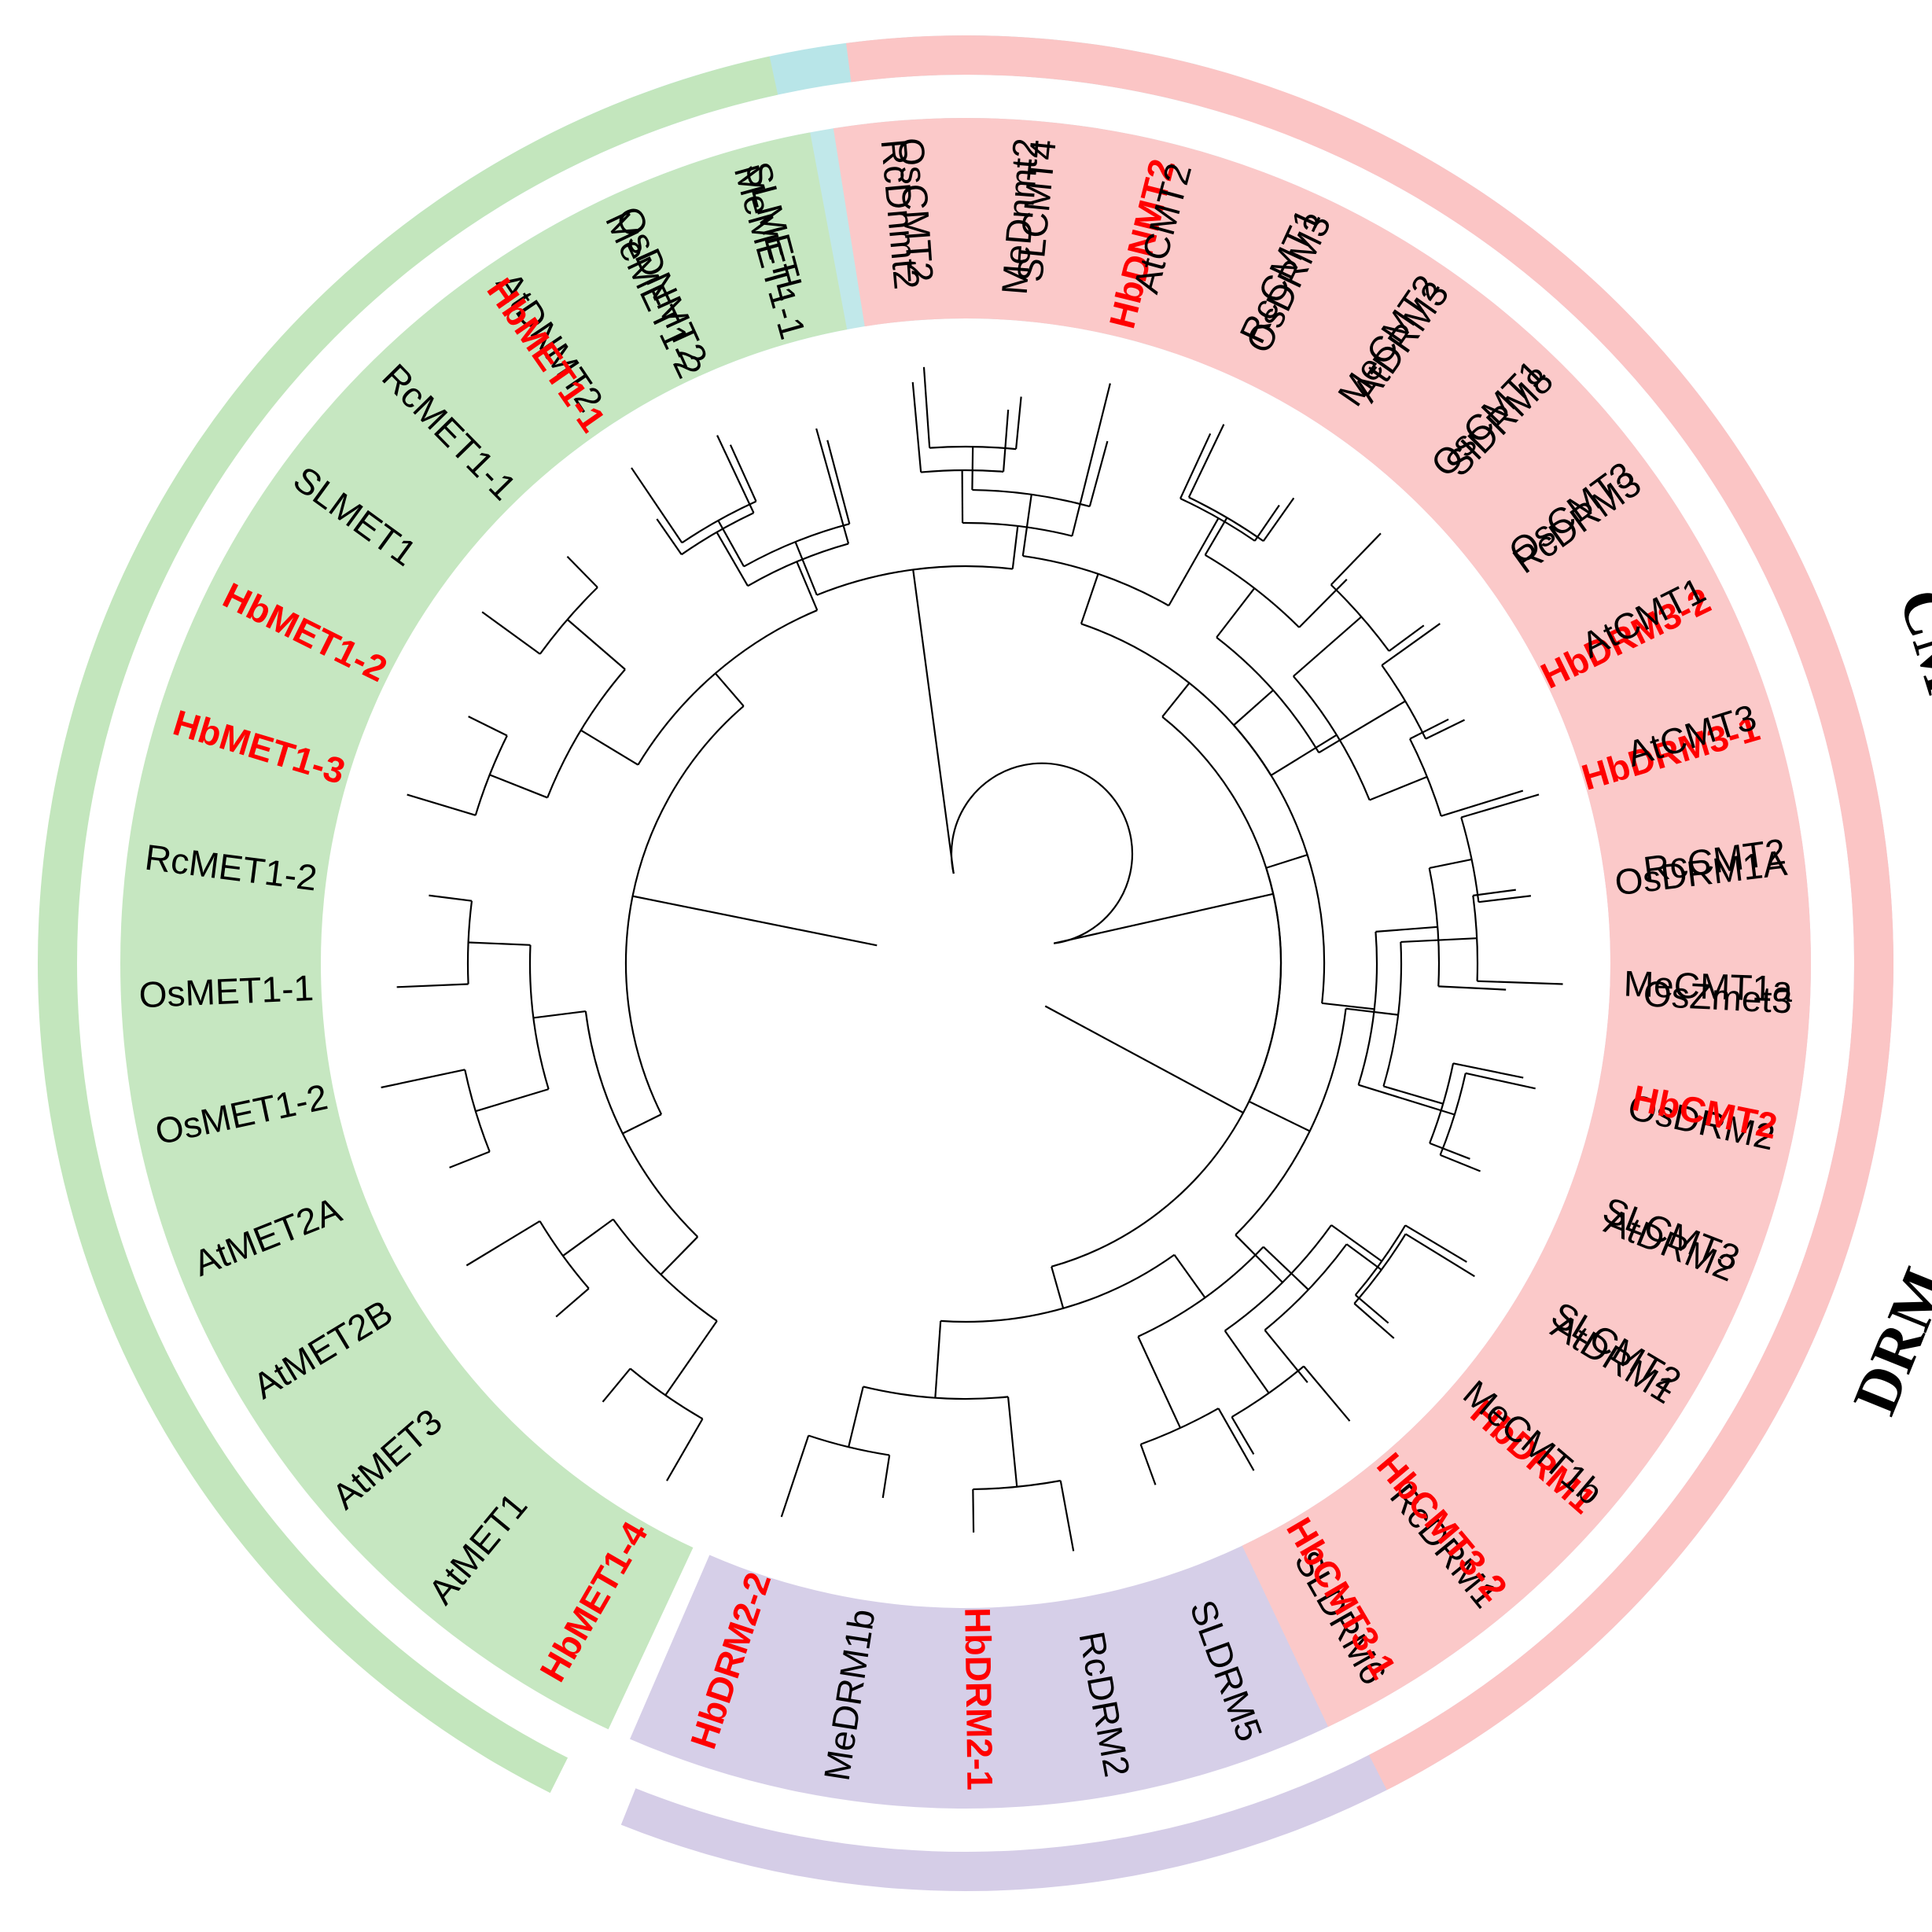 This screenshot has width=1932, height=1932. Describe the element at coordinates (1886, 1340) in the screenshot. I see `clade-title-drm: DRM` at that location.